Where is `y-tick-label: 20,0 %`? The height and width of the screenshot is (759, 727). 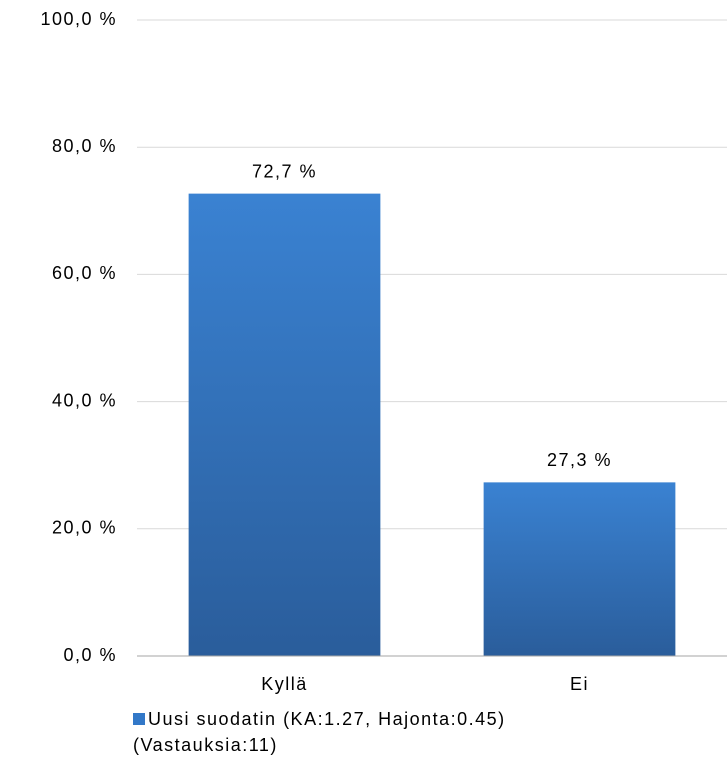
y-tick-label: 20,0 % is located at coordinates (84, 528).